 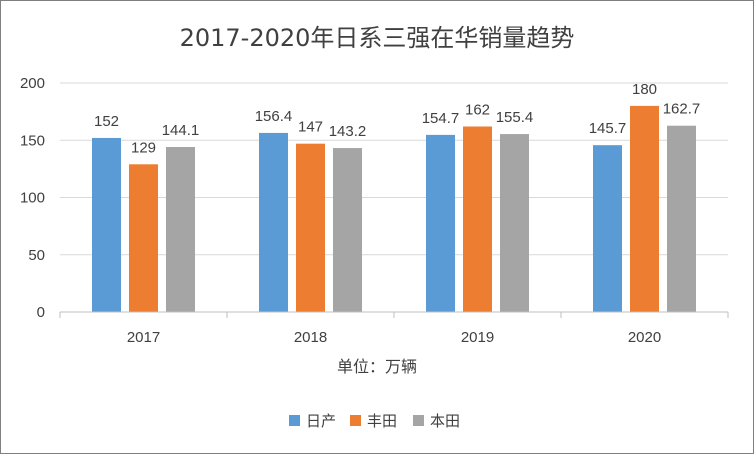 What do you see at coordinates (310, 127) in the screenshot?
I see `data-label: 147` at bounding box center [310, 127].